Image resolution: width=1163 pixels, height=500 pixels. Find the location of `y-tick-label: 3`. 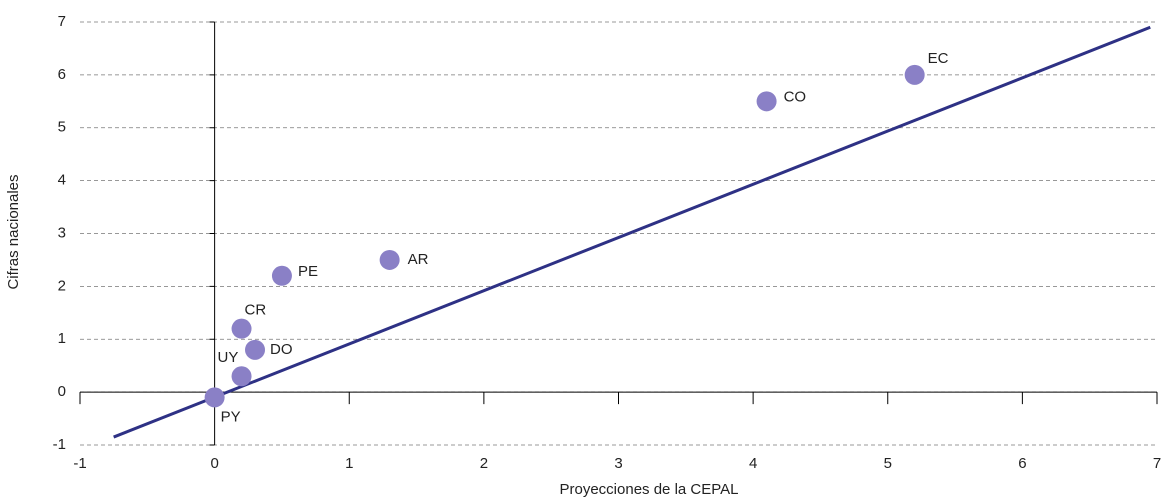

y-tick-label: 3 is located at coordinates (62, 232).